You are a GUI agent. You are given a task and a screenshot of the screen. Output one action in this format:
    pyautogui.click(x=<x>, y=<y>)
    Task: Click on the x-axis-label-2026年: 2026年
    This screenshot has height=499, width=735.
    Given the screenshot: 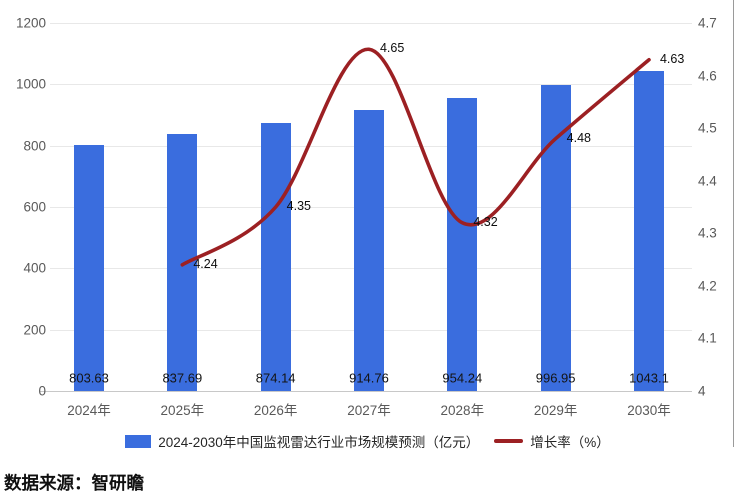 What is the action you would take?
    pyautogui.click(x=275, y=410)
    